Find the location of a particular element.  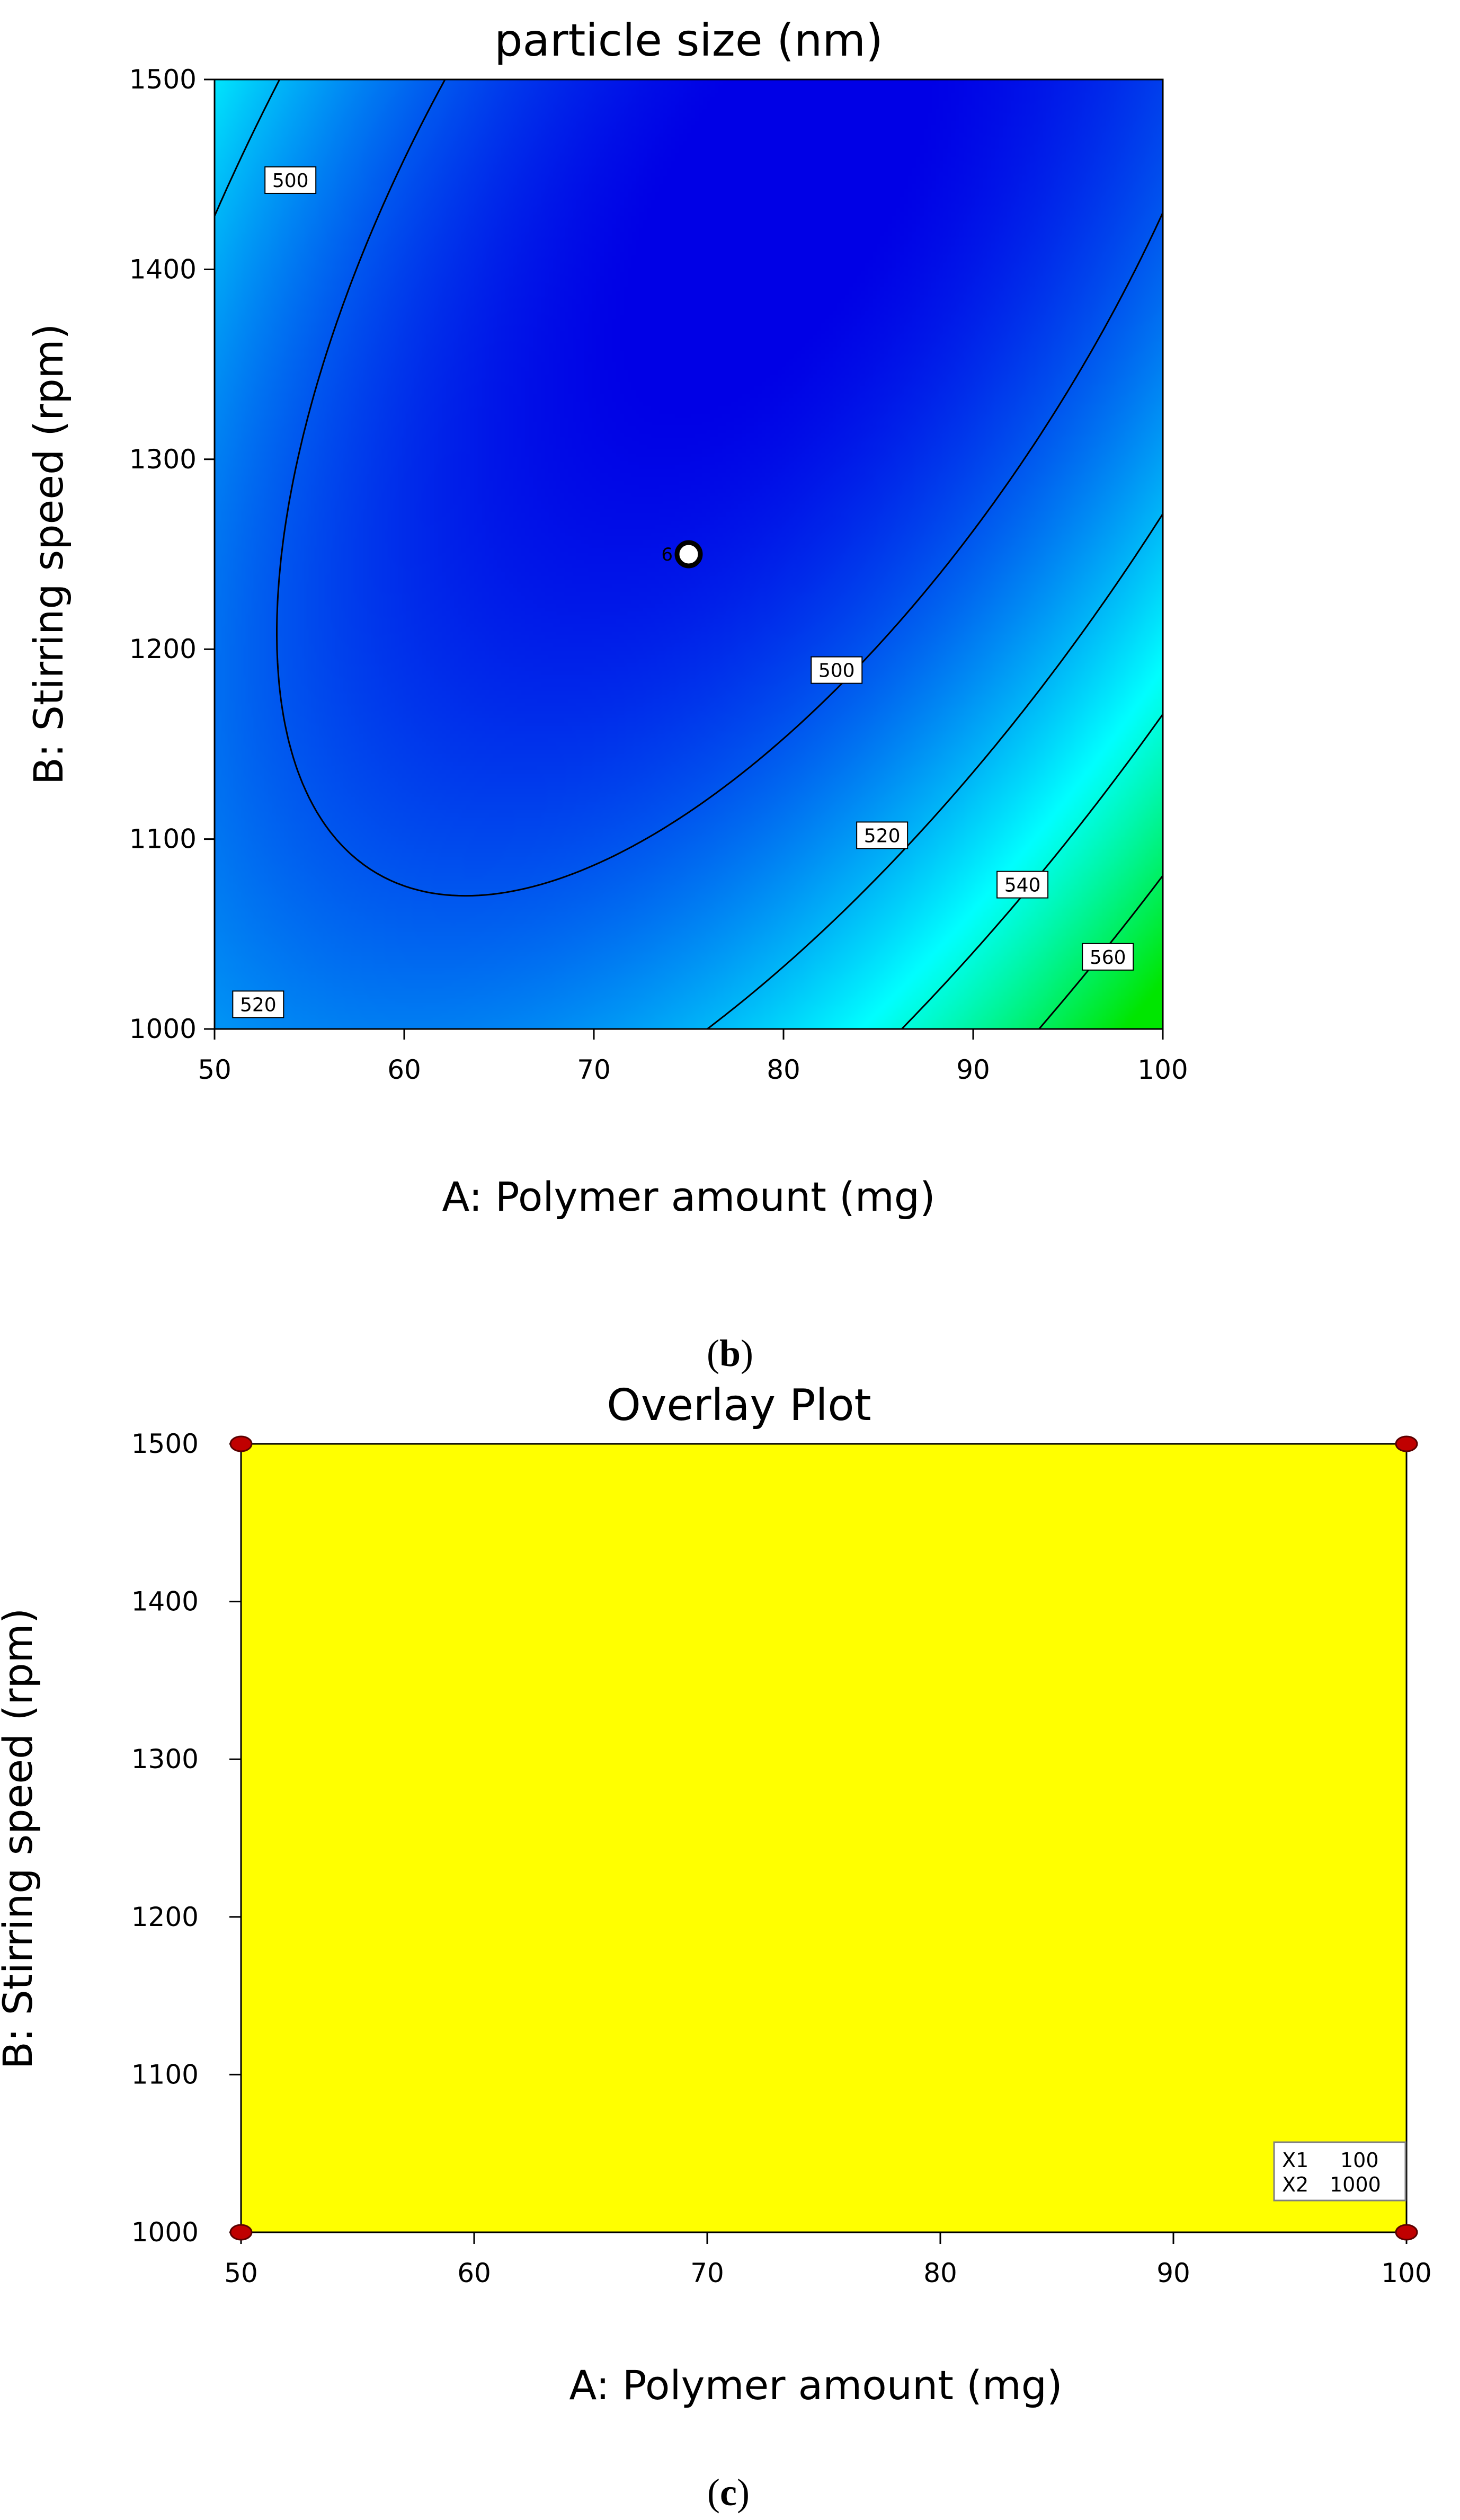

center-design-point: 6 is located at coordinates (682, 554).